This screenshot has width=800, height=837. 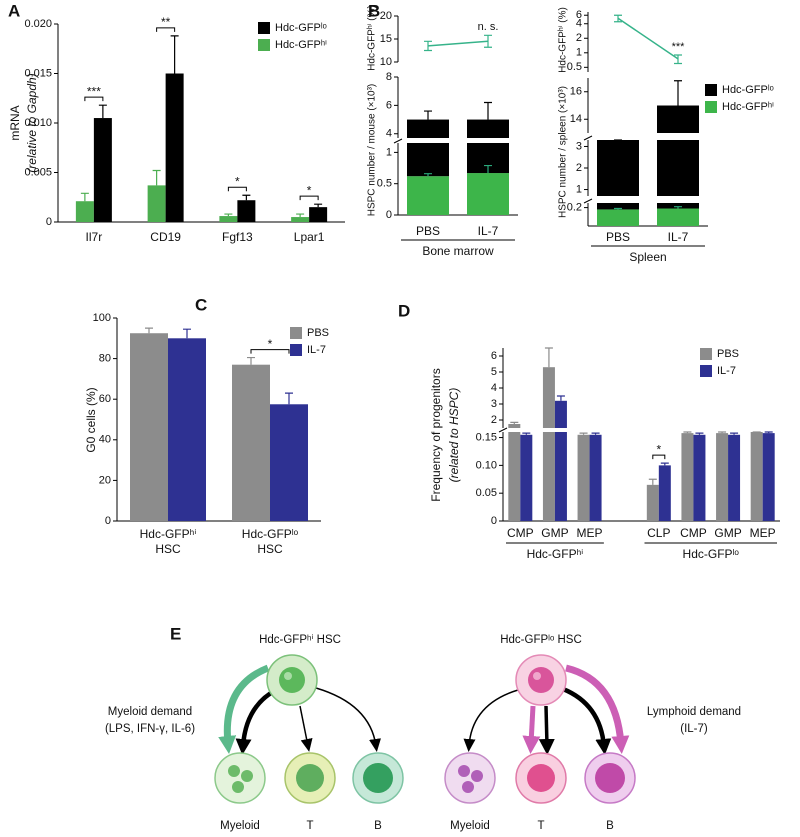 What do you see at coordinates (201, 304) in the screenshot?
I see `panel-label: C` at bounding box center [201, 304].